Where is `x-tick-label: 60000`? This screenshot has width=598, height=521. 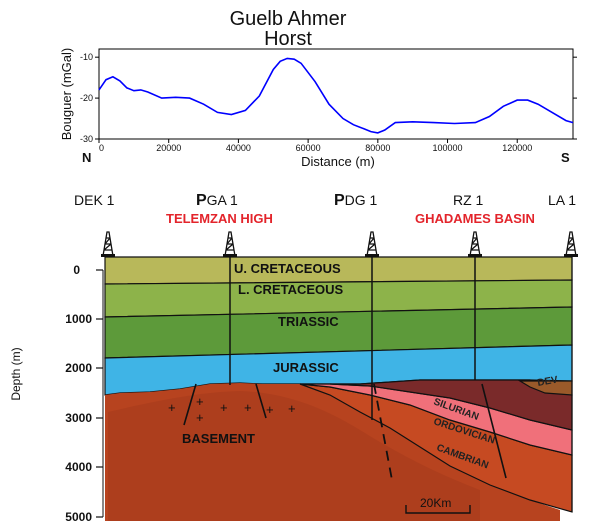 x-tick-label: 60000 is located at coordinates (308, 148).